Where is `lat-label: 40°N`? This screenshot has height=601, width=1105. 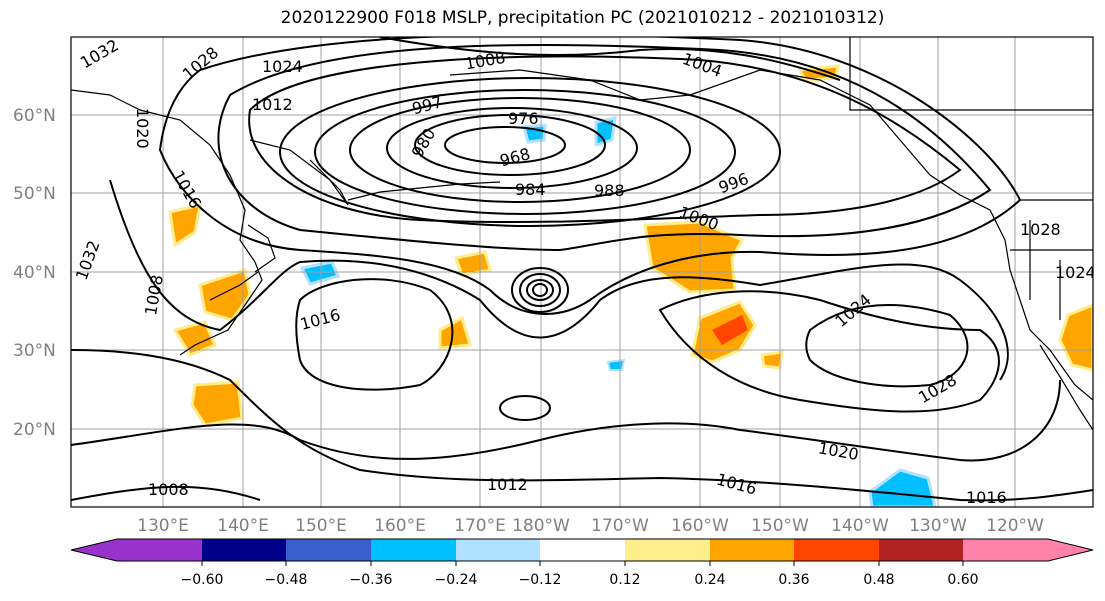
lat-label: 40°N is located at coordinates (34, 273).